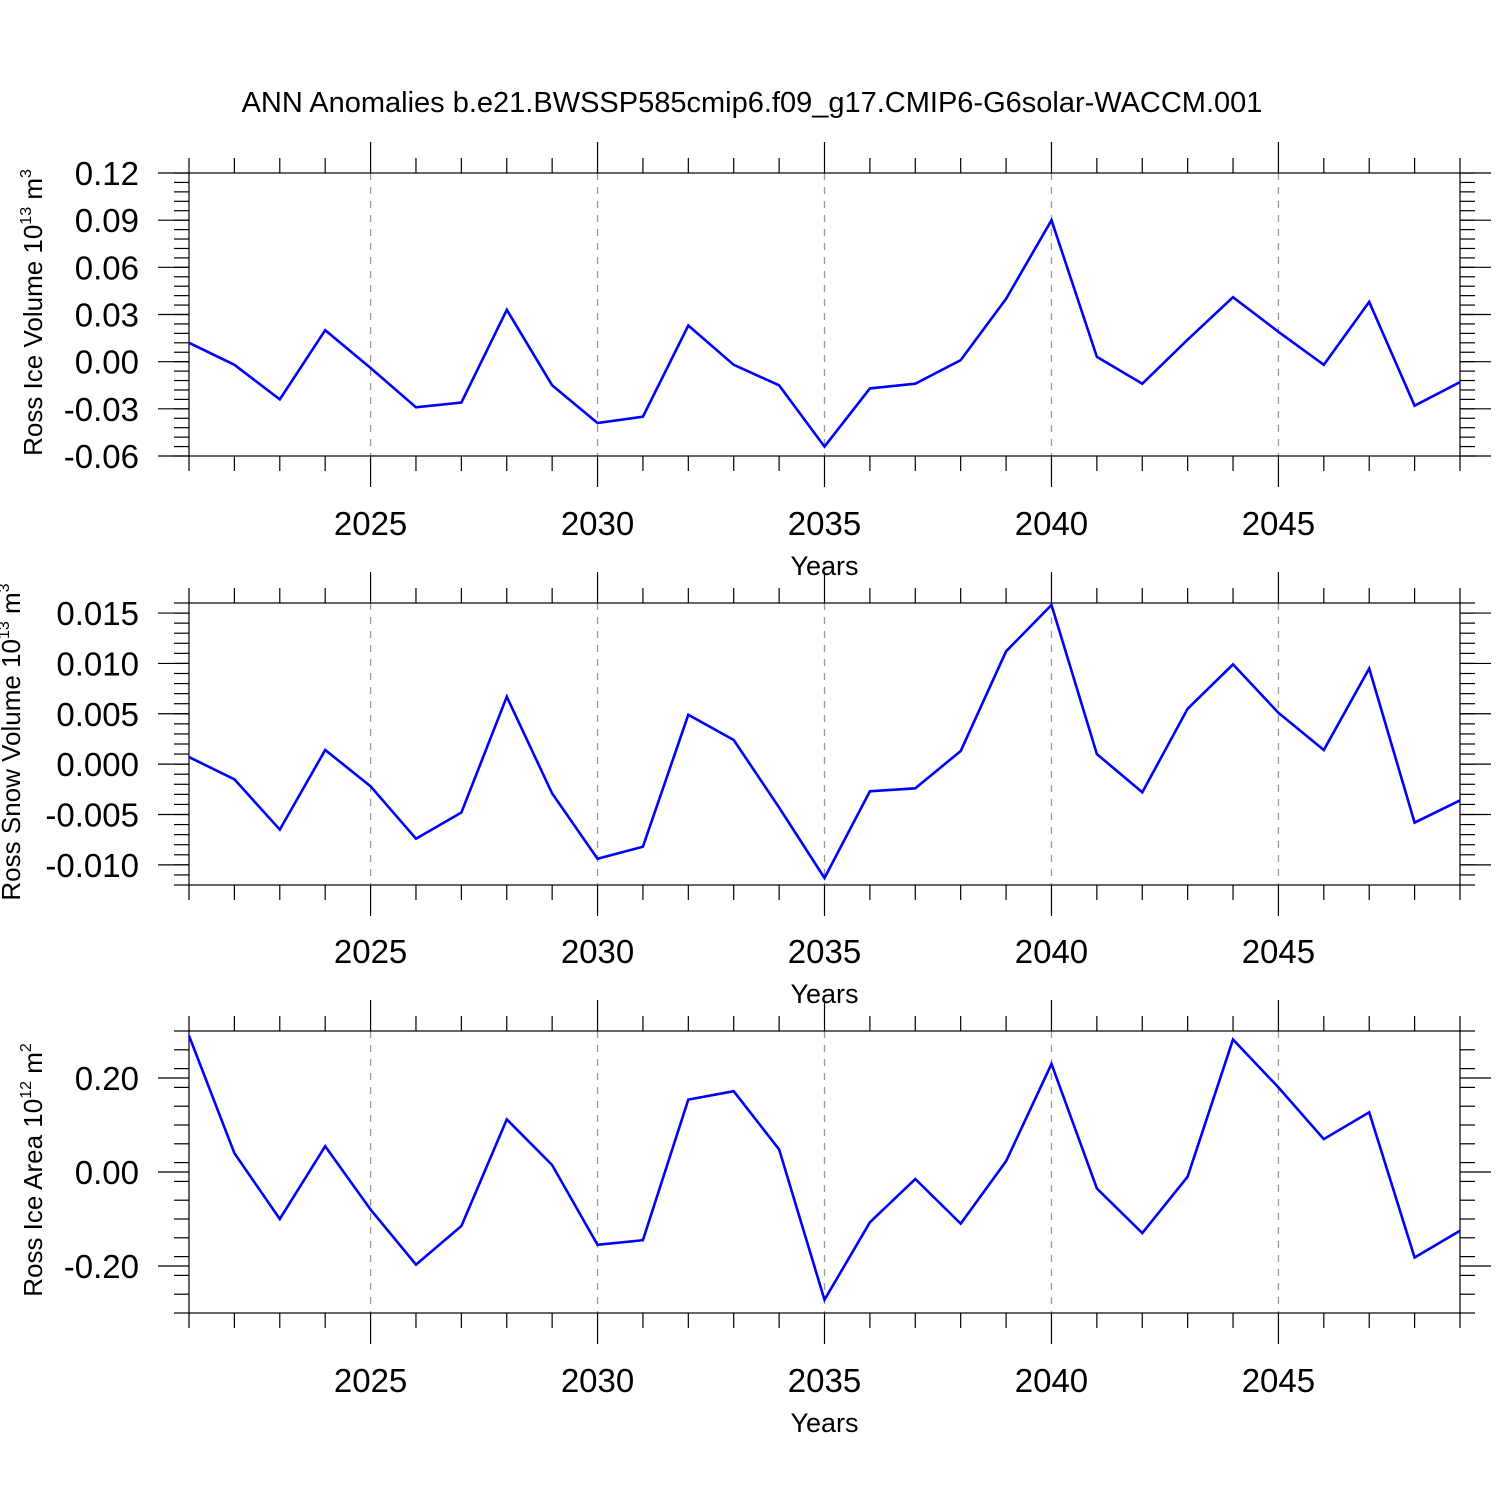 Image resolution: width=1500 pixels, height=1505 pixels. Describe the element at coordinates (13, 741) in the screenshot. I see `y-axis-title: Ross Snow Volume 1013 m3` at that location.